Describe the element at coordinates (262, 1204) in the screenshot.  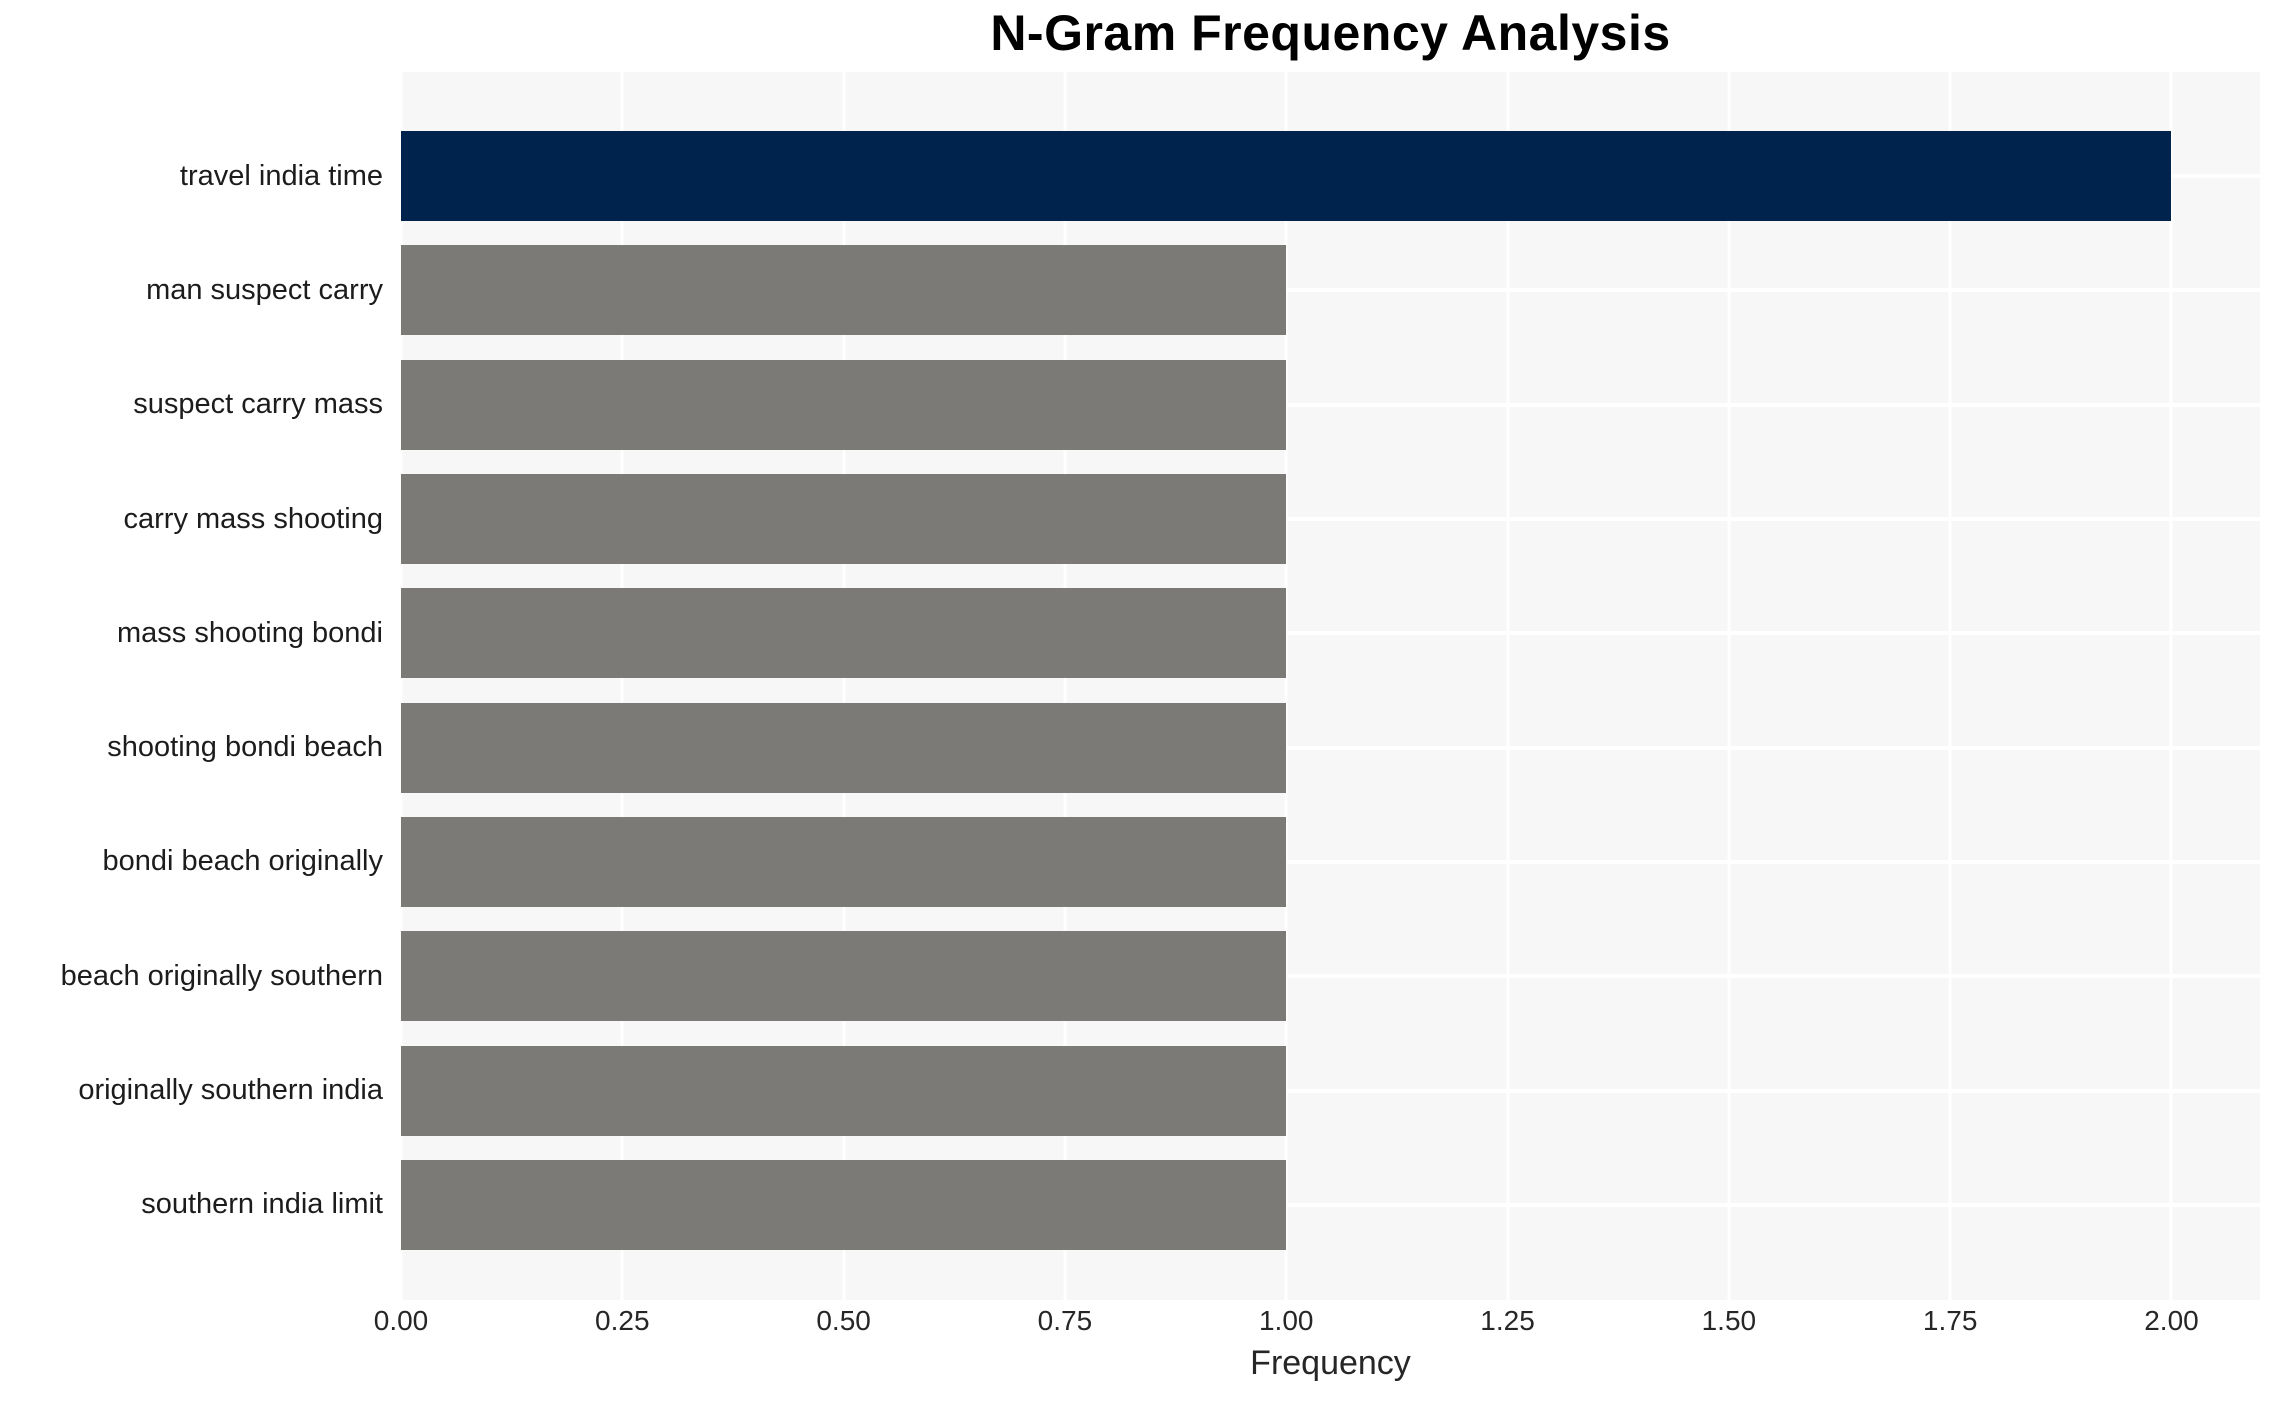
I see `y-tick-label: southern india limit` at that location.